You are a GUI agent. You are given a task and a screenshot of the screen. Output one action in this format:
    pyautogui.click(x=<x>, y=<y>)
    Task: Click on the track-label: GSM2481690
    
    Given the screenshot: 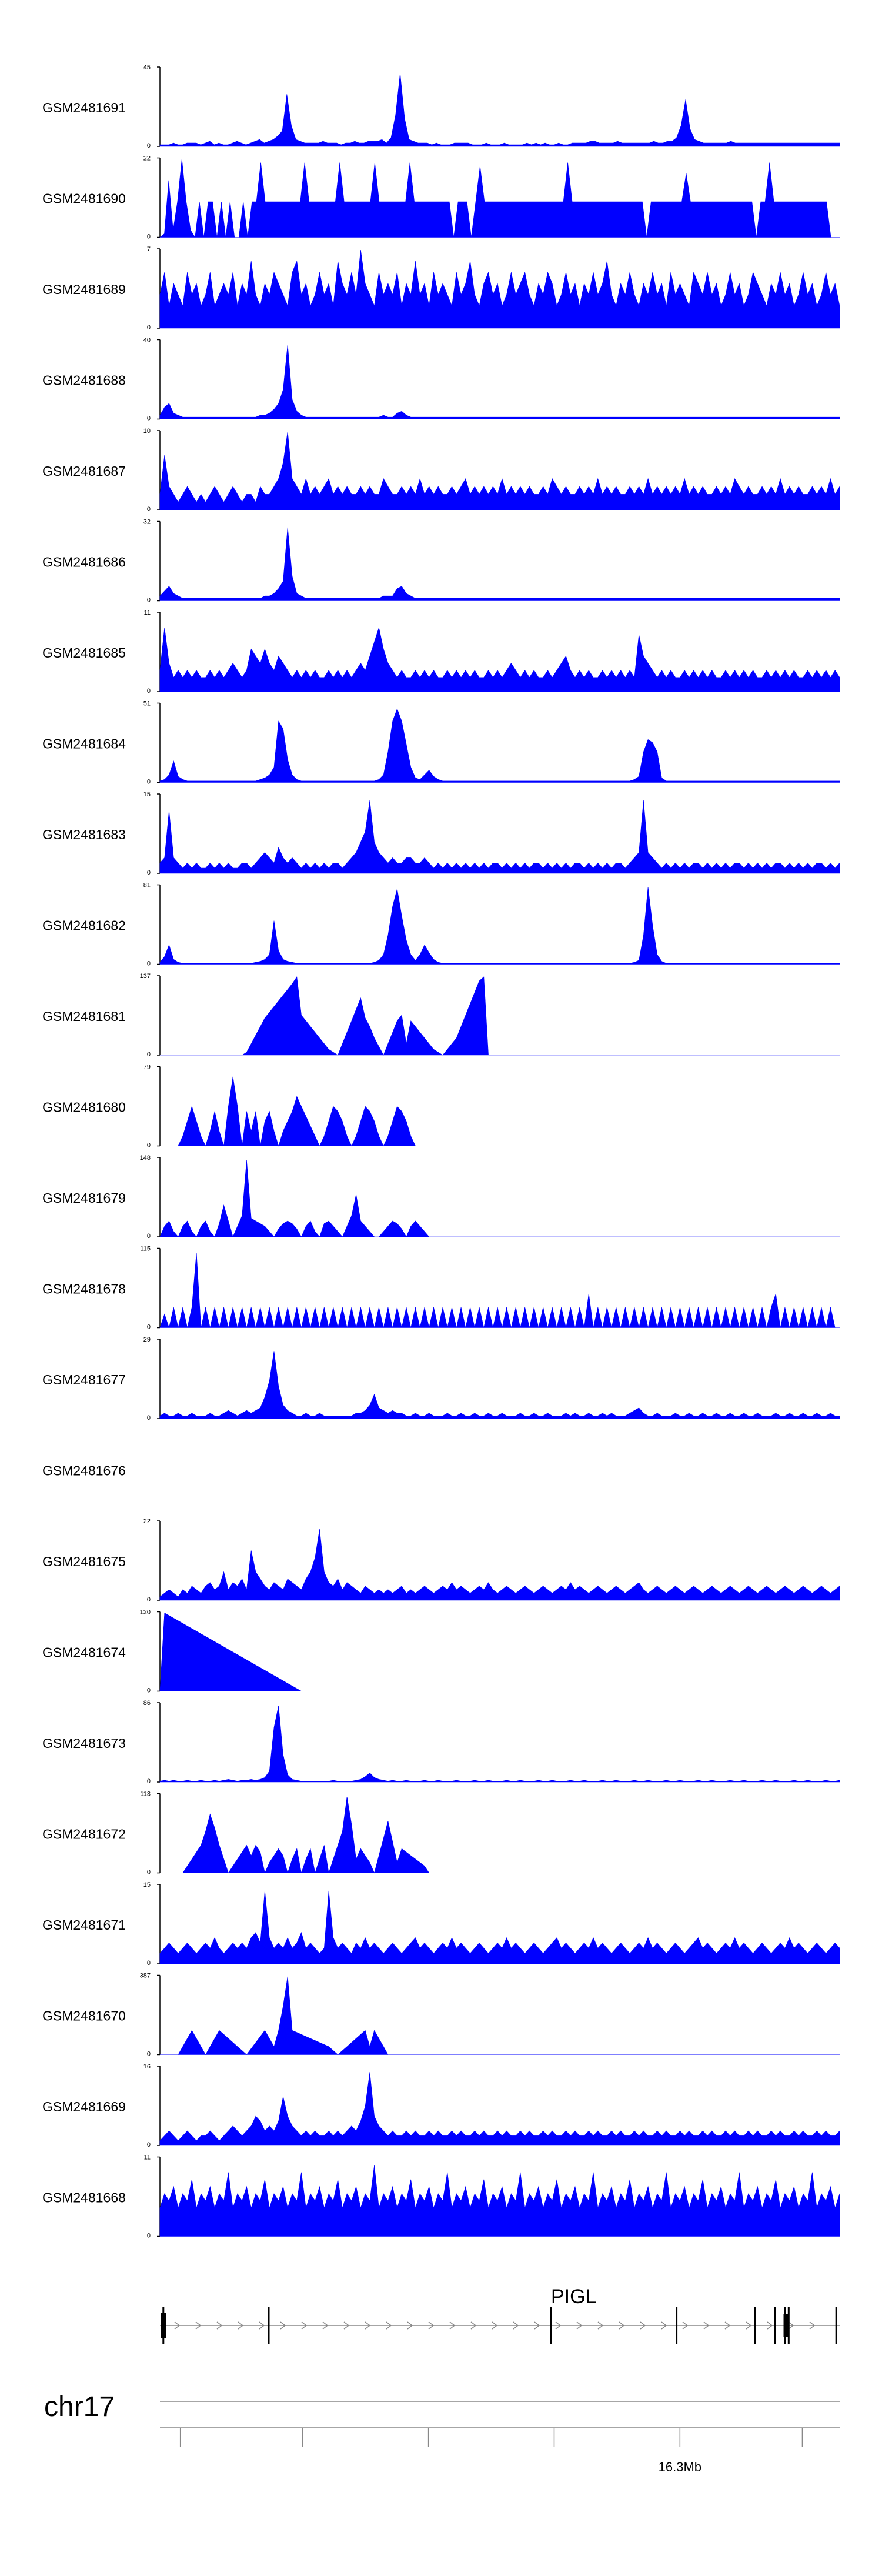 What is the action you would take?
    pyautogui.click(x=84, y=198)
    